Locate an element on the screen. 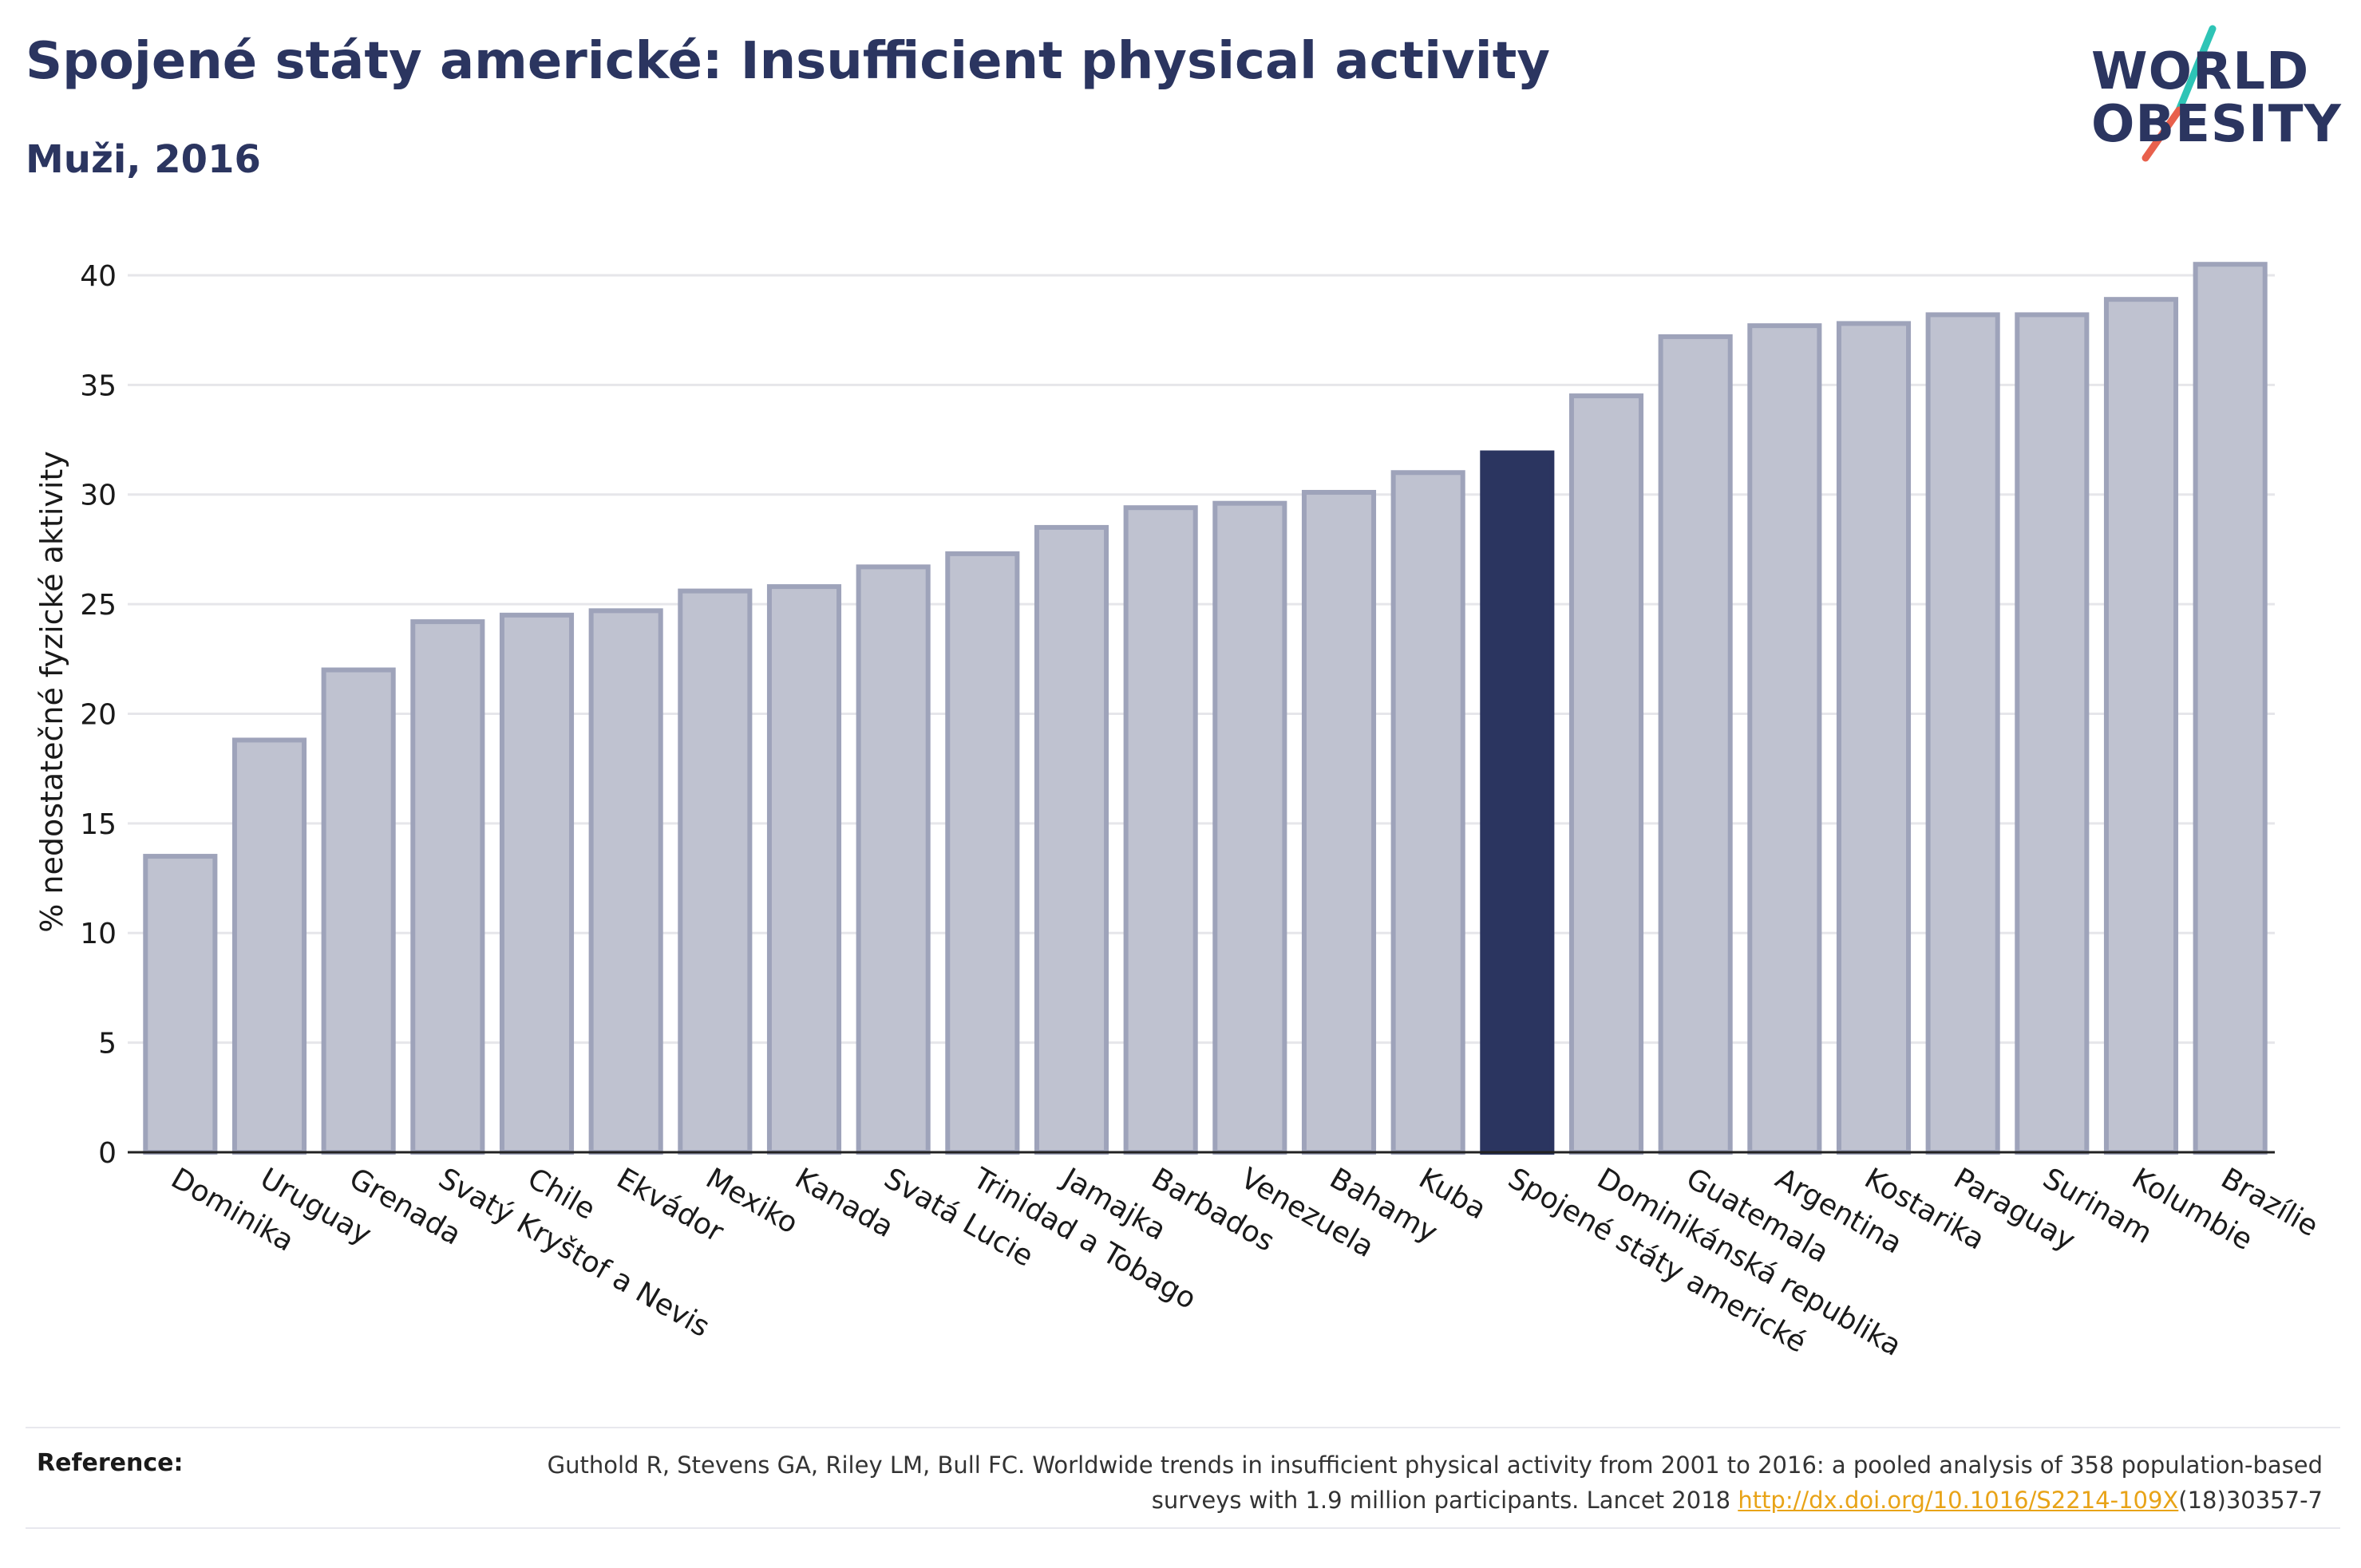 This screenshot has height=1568, width=2361. y-tick-label: 5 is located at coordinates (107, 1044).